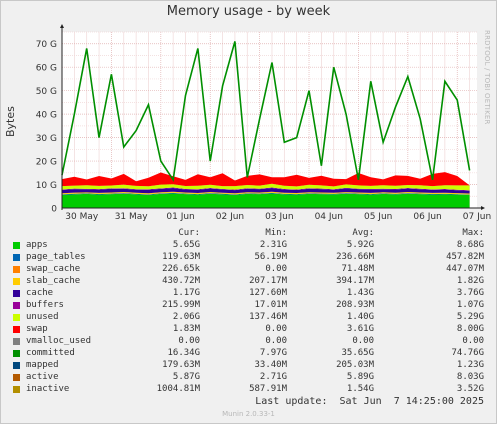 This screenshot has height=424, width=497. I want to click on y-tick-label: 10 G, so click(46, 186).